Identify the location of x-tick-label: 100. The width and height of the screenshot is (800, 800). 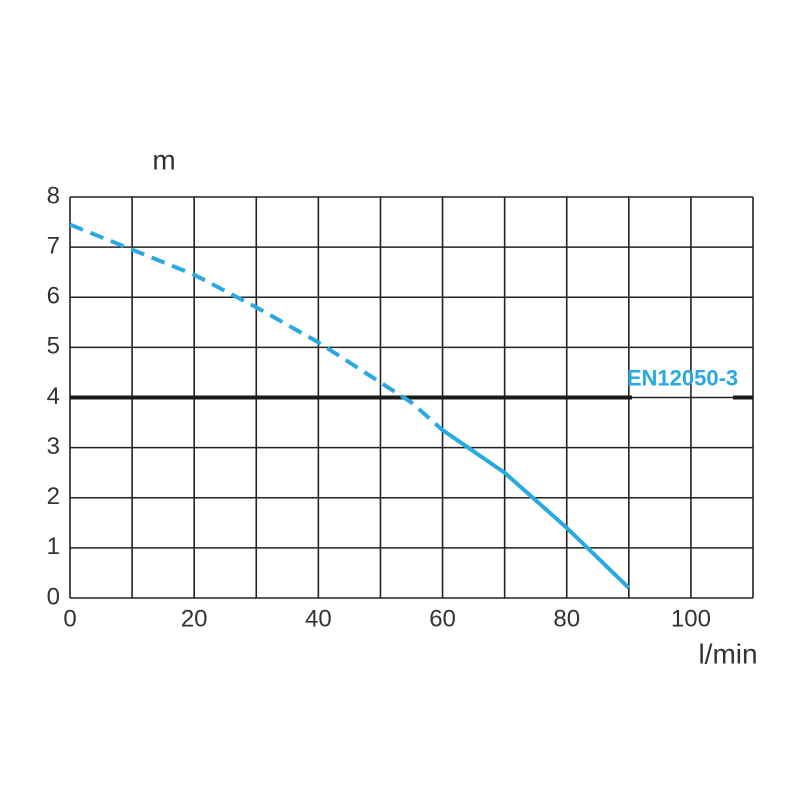
(691, 618).